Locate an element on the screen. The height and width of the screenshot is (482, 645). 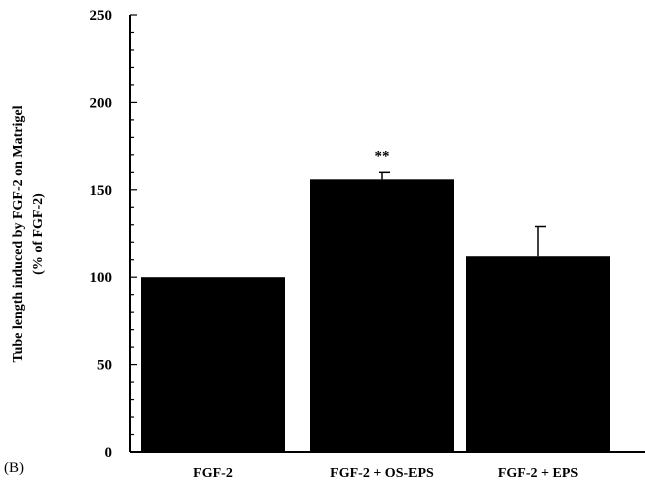
y-axis-title: Tube length induced by FGF-2 on Matrigel is located at coordinates (18, 233).